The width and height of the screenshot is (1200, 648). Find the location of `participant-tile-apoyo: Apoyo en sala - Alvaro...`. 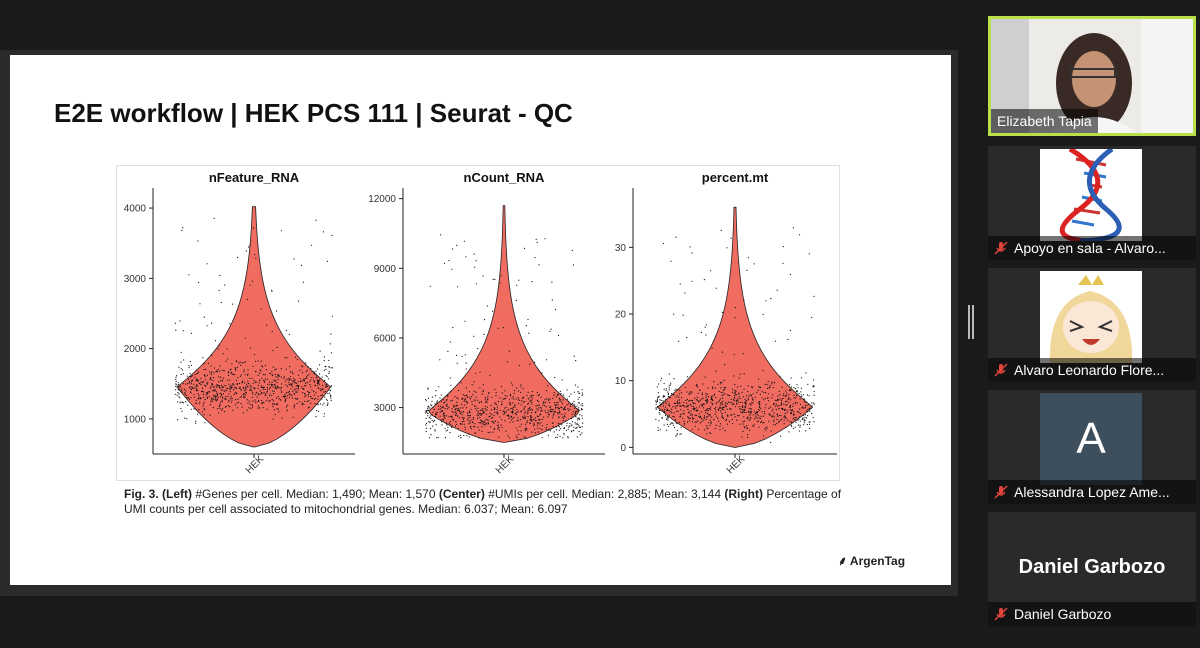

participant-tile-apoyo: Apoyo en sala - Alvaro... is located at coordinates (1092, 203).